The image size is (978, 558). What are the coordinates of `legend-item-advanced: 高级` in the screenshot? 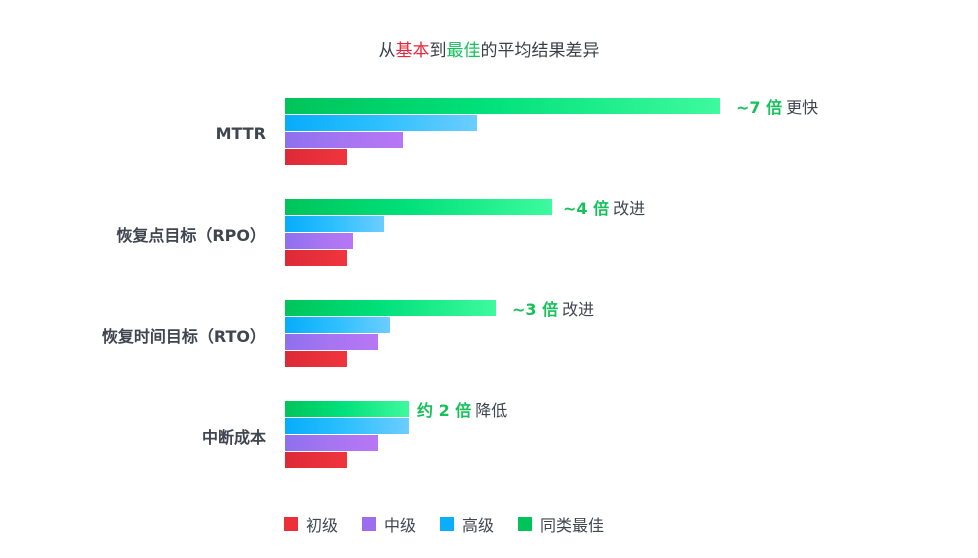 It's located at (467, 524).